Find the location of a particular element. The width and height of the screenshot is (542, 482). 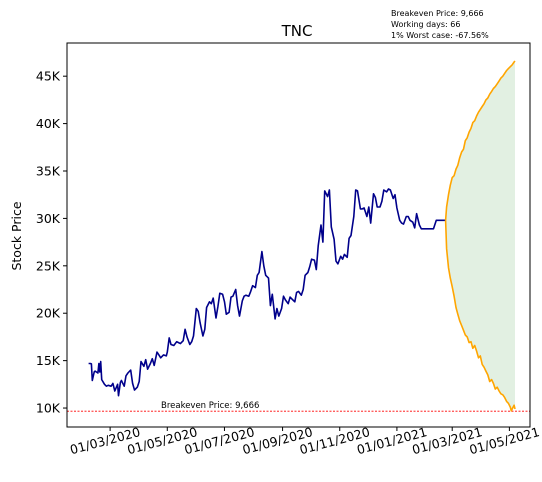

forecast-range-fill is located at coordinates (480, 236).